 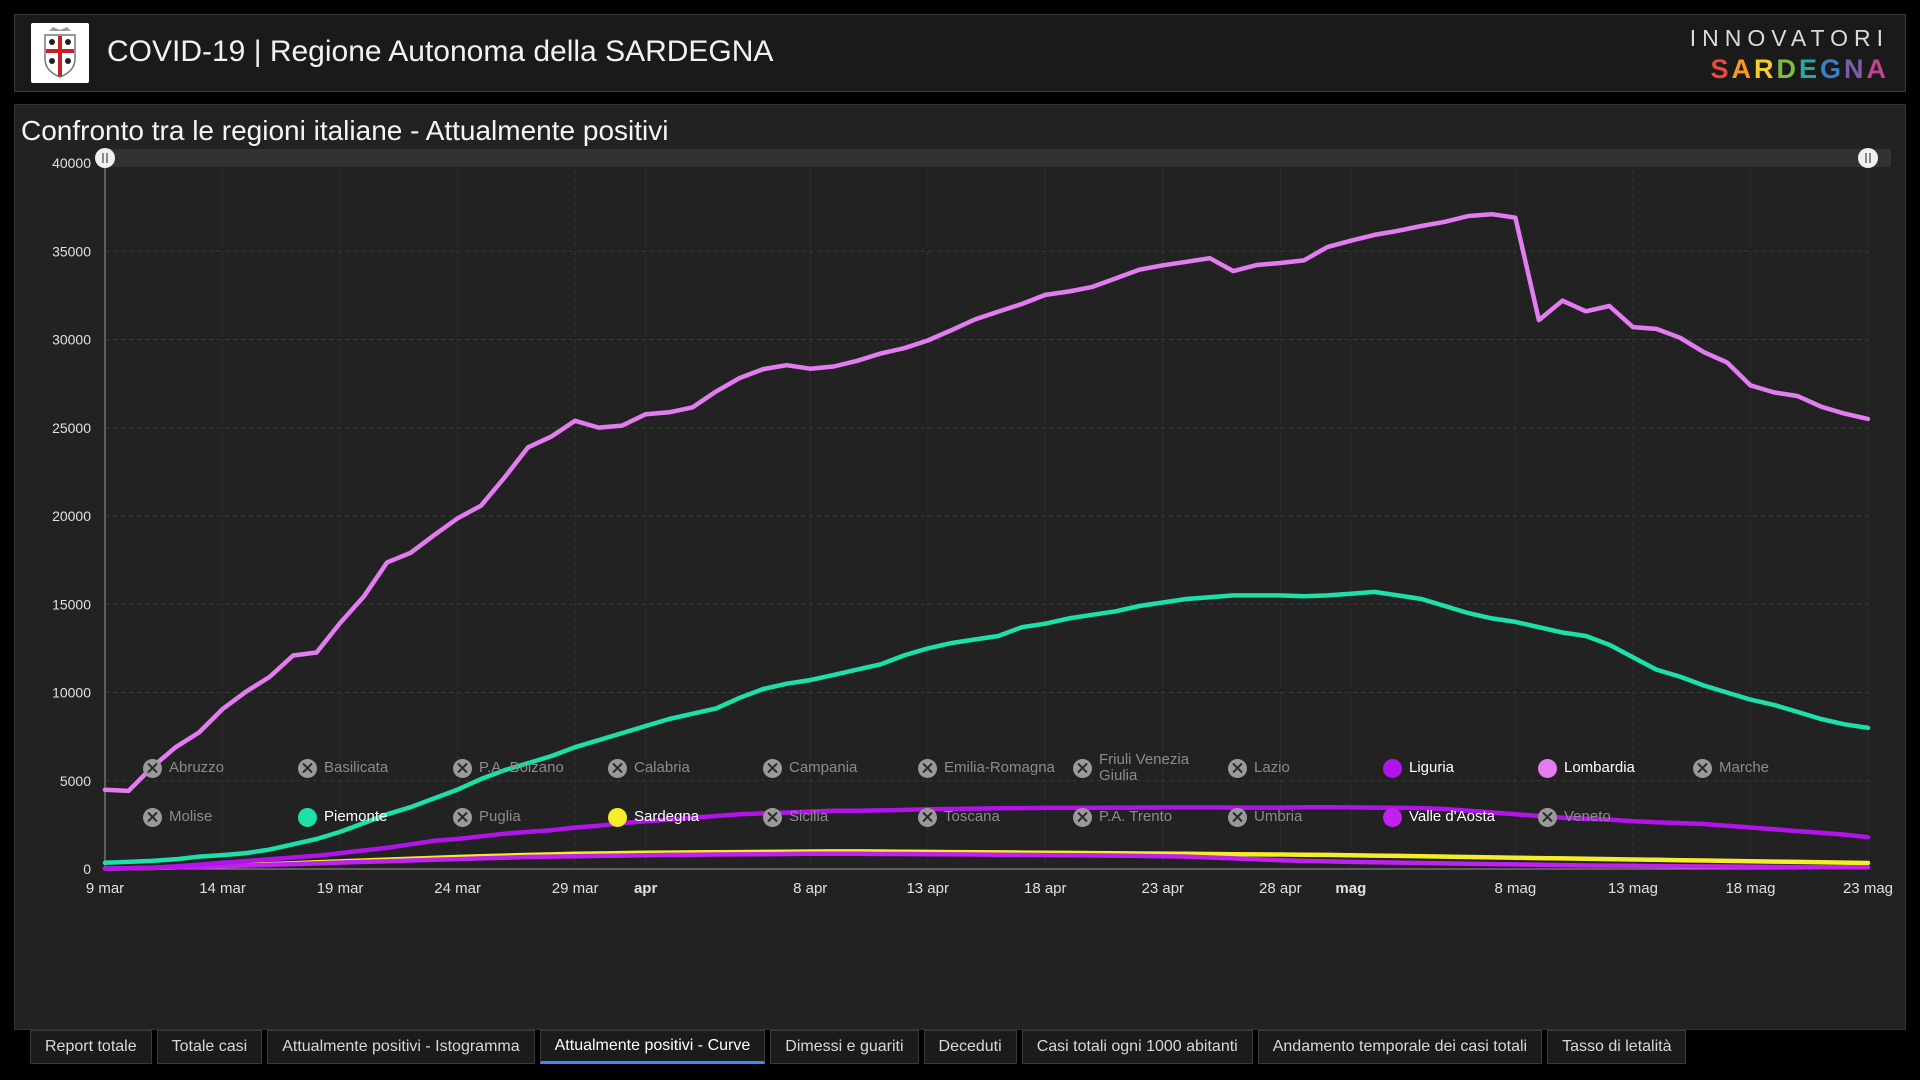 What do you see at coordinates (972, 816) in the screenshot?
I see `legend-label: Toscana` at bounding box center [972, 816].